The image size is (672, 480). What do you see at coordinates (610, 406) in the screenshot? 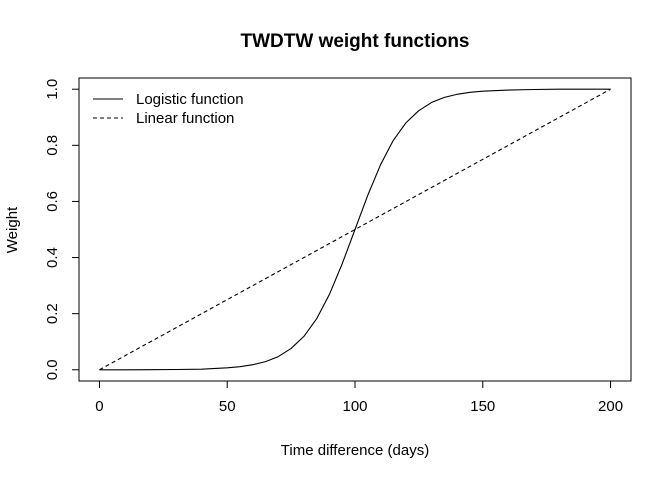
I see `x-tick-label: 200` at bounding box center [610, 406].